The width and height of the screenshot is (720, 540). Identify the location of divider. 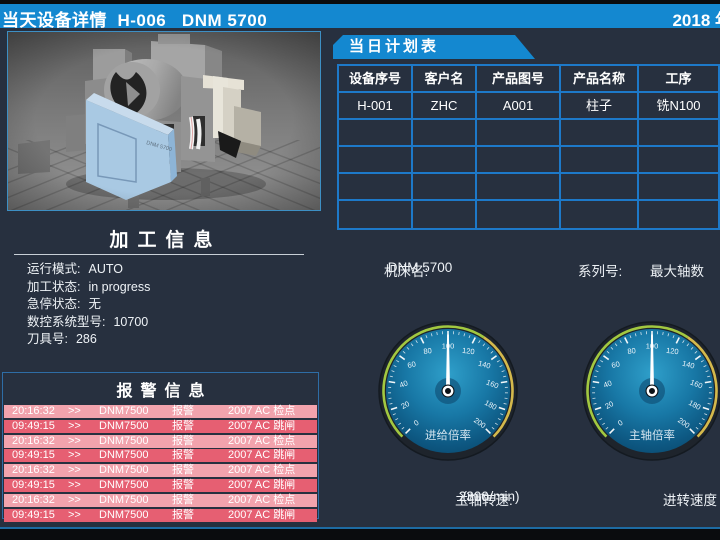
(159, 254).